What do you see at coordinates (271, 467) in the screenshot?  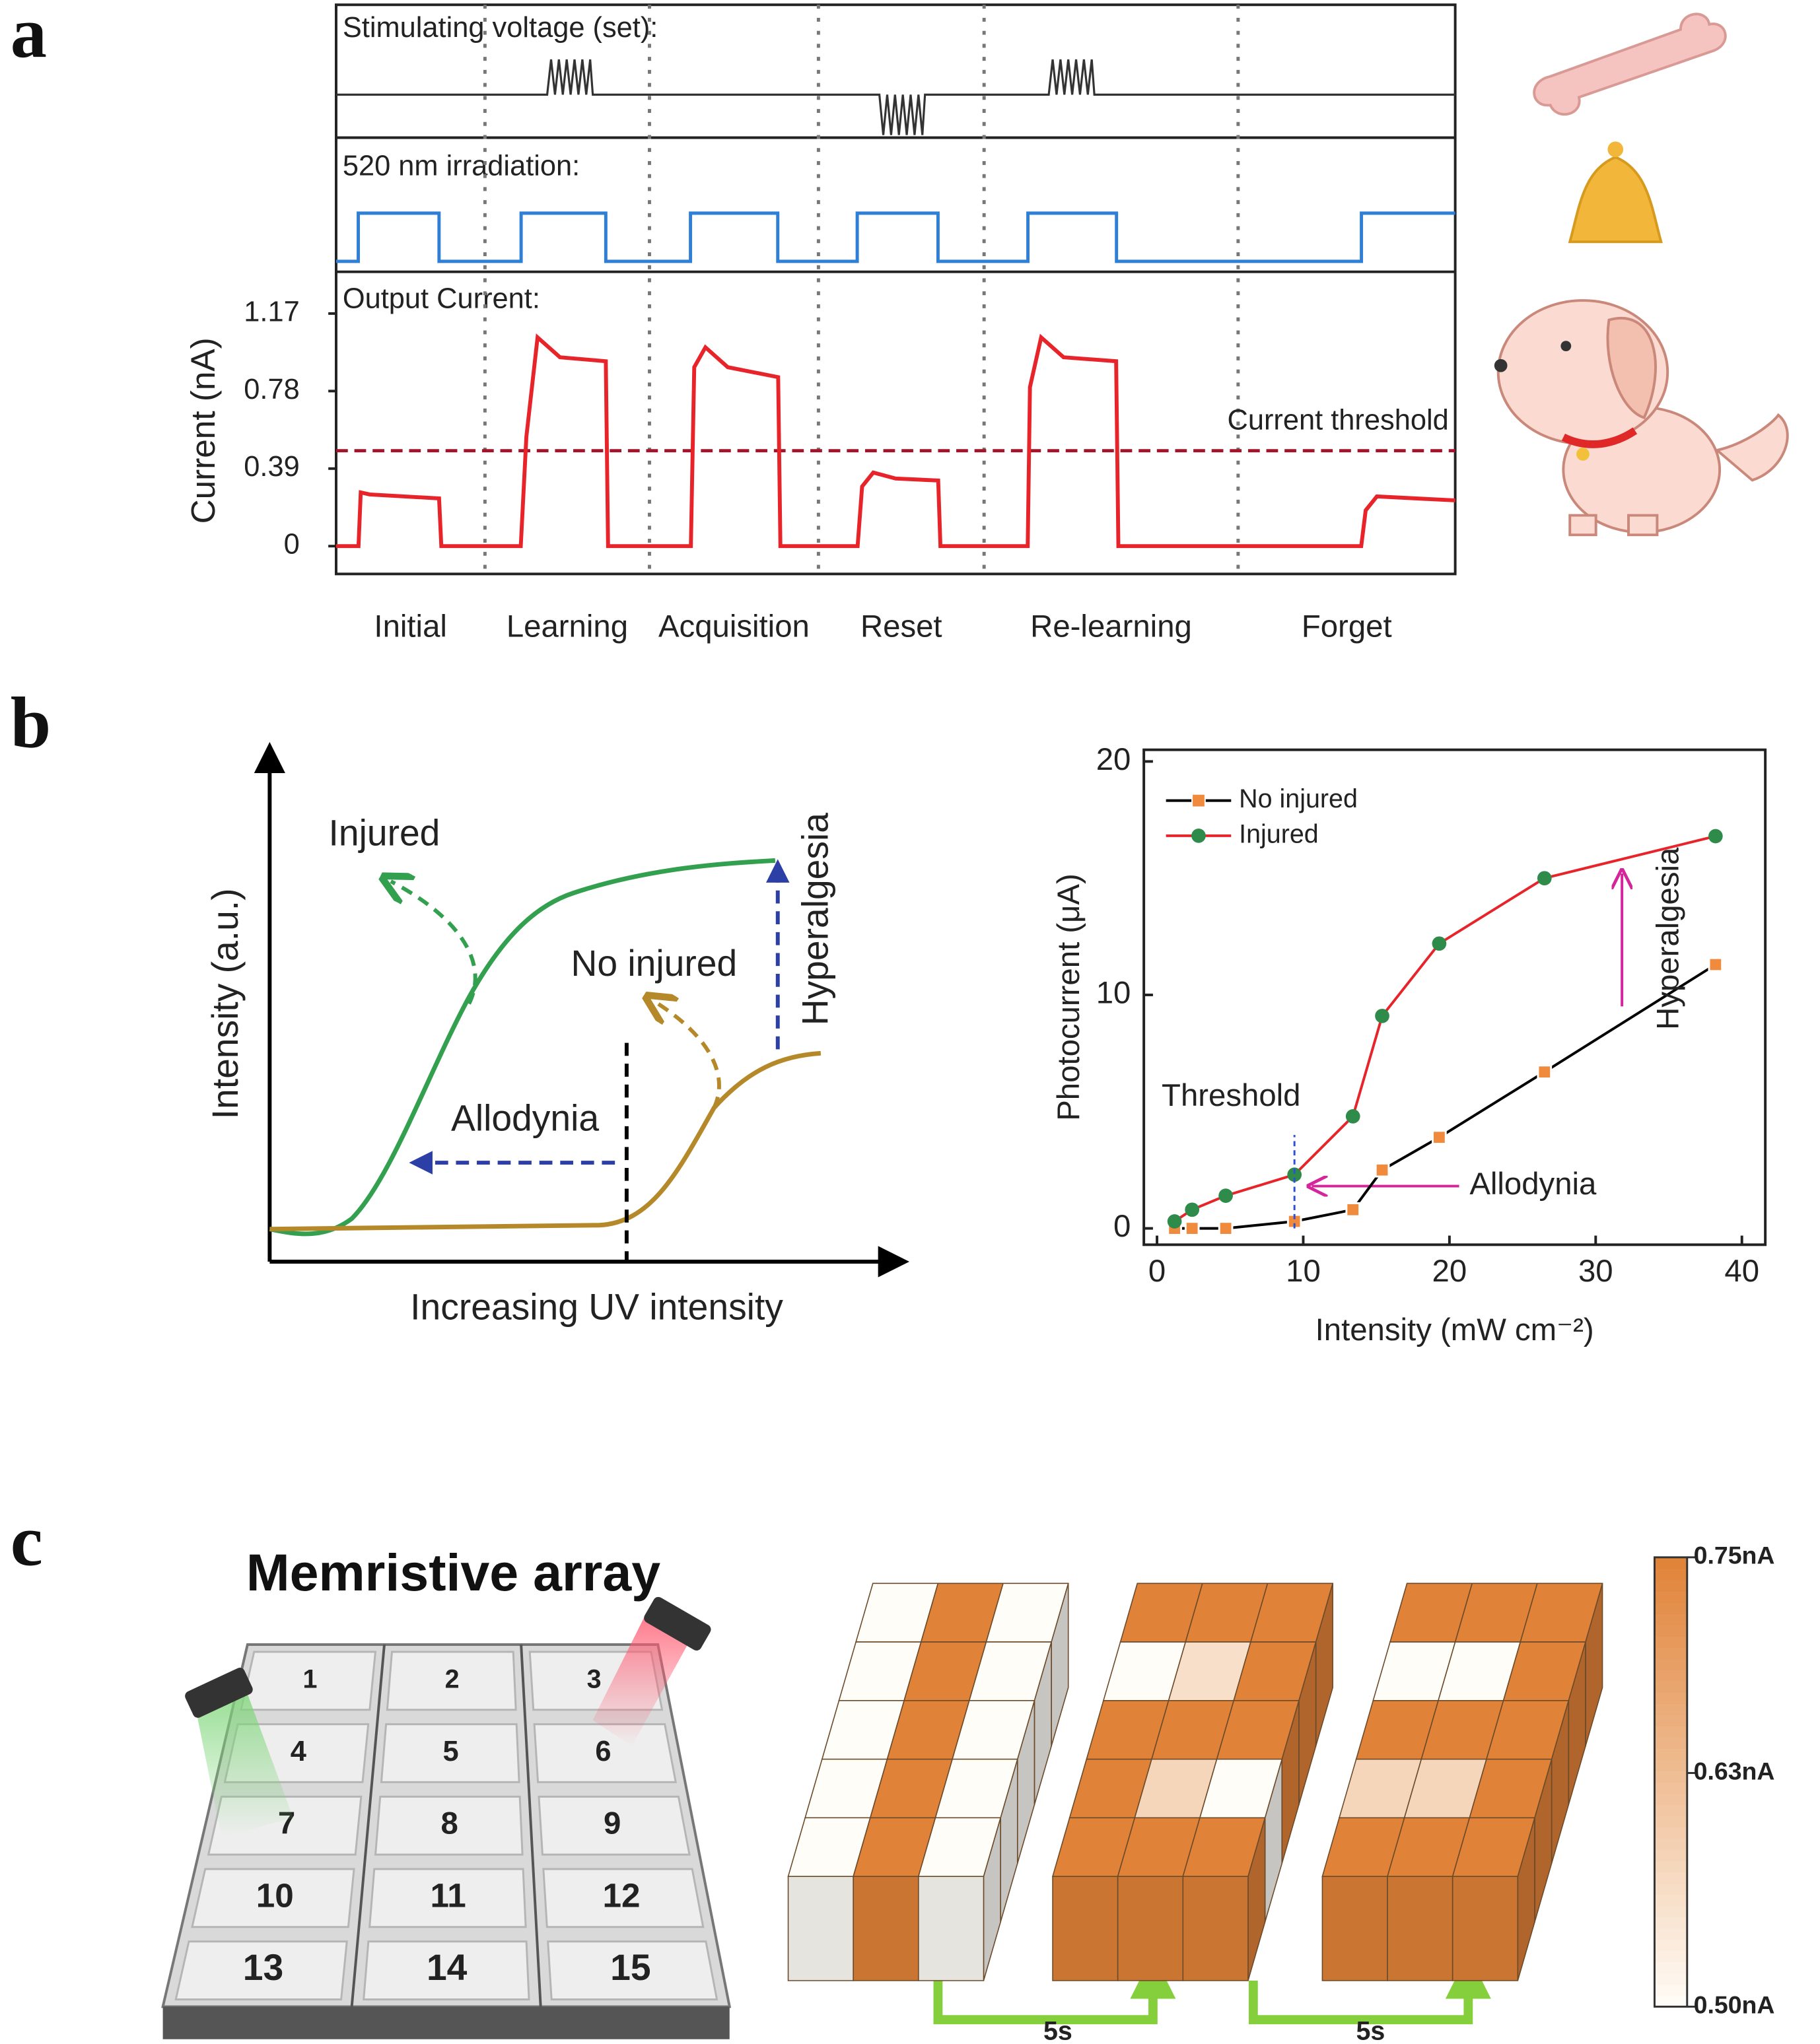 I see `y-tick-label: 0.39` at bounding box center [271, 467].